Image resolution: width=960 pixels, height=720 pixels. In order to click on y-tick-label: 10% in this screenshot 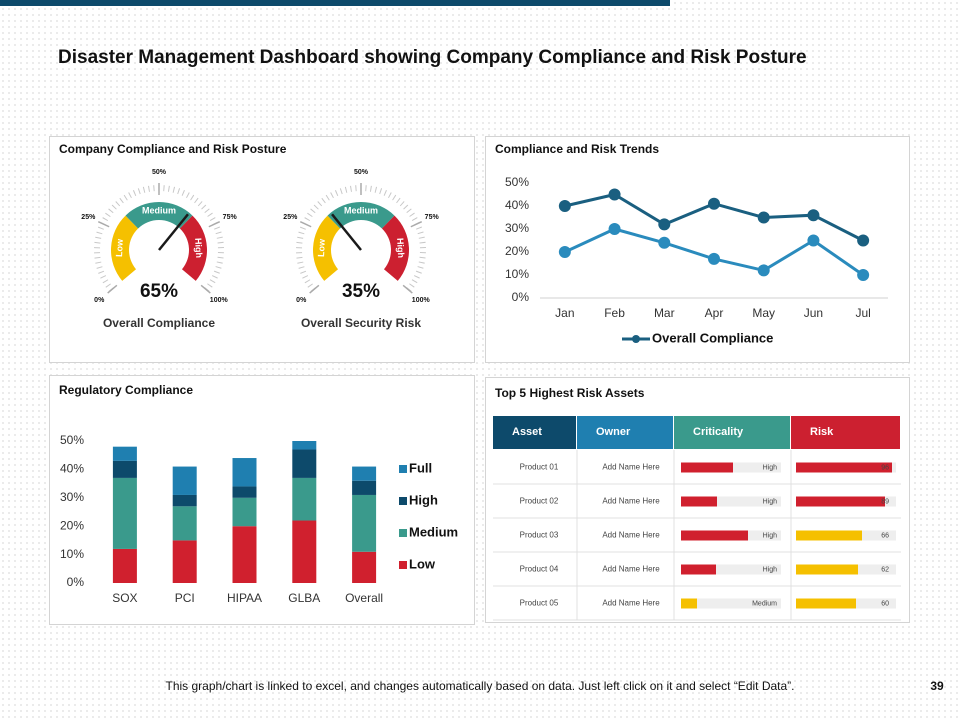, I will do `click(72, 554)`.